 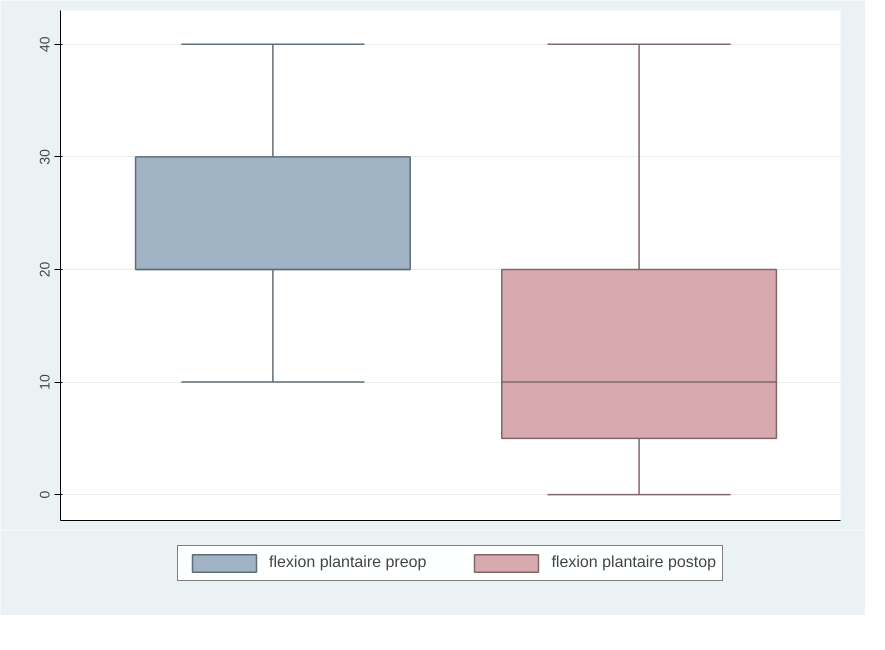 I want to click on y-tick-label: 30, so click(x=44, y=156).